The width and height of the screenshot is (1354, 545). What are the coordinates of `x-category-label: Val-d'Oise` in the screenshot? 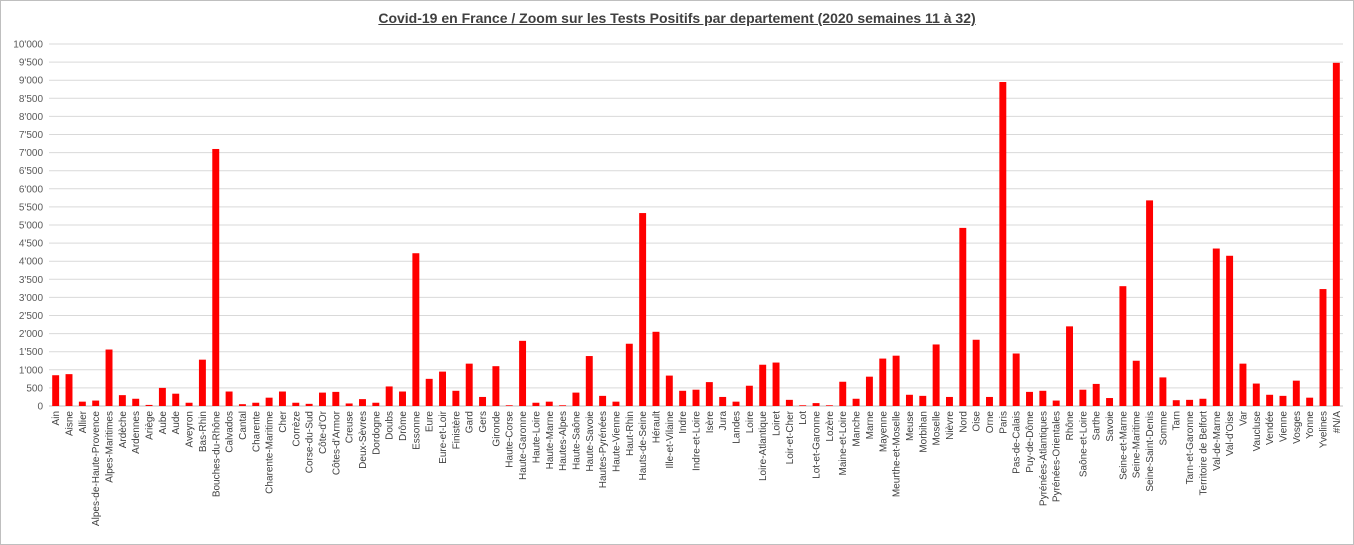 It's located at (1230, 434).